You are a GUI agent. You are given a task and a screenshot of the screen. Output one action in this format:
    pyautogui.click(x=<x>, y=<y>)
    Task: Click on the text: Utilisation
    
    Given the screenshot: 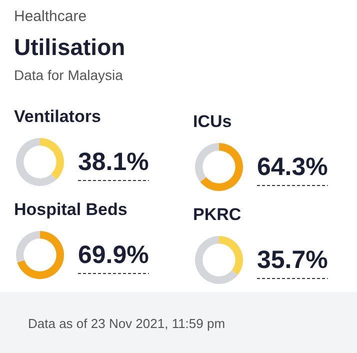 What is the action you would take?
    pyautogui.click(x=70, y=47)
    